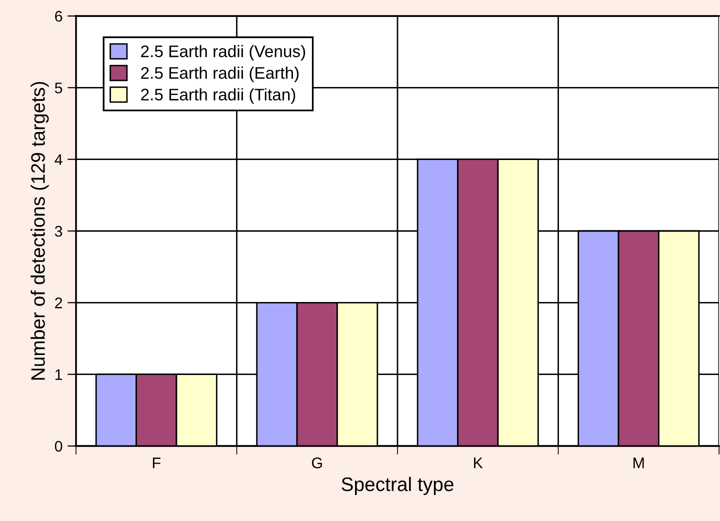 The width and height of the screenshot is (720, 521). Describe the element at coordinates (58, 303) in the screenshot. I see `y-tick-label: 2` at that location.